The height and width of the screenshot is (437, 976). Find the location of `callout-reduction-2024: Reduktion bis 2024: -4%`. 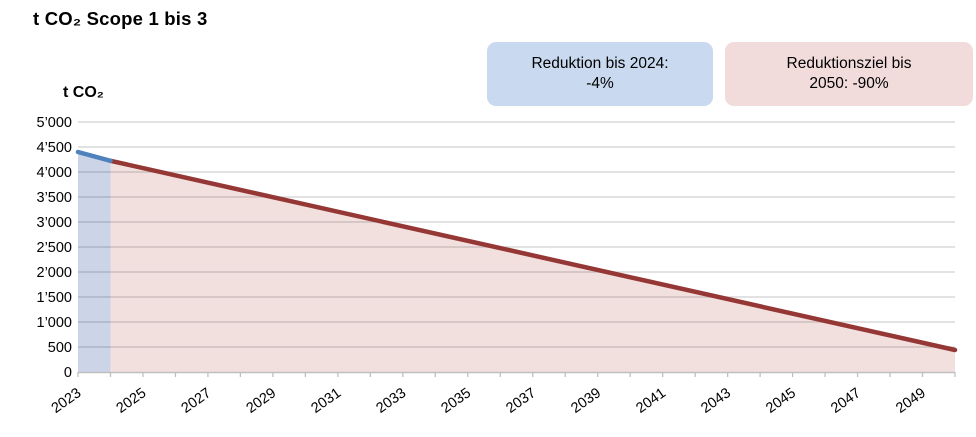

callout-reduction-2024: Reduktion bis 2024: -4% is located at coordinates (600, 74).